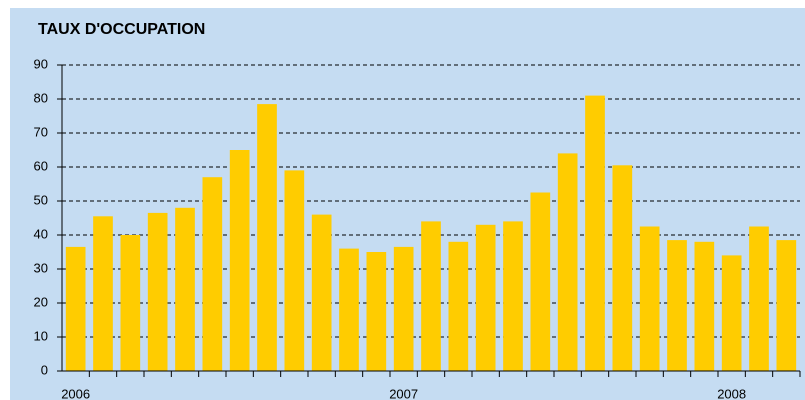  What do you see at coordinates (41, 63) in the screenshot?
I see `y-tick-label: 90` at bounding box center [41, 63].